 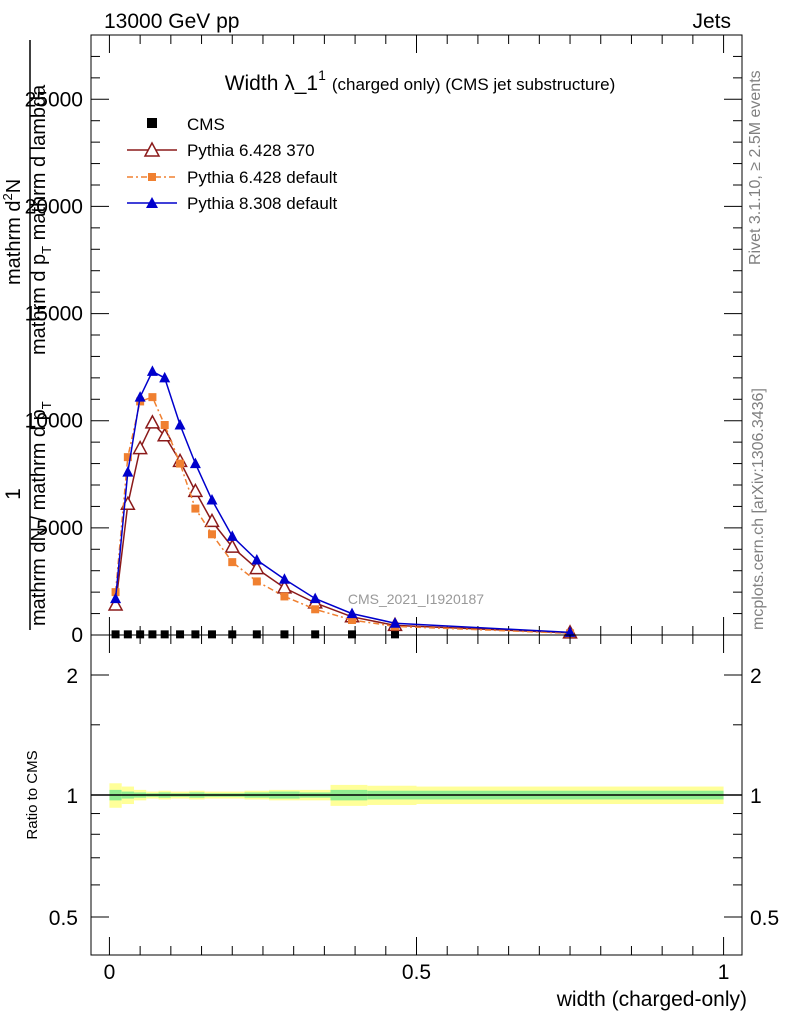 What do you see at coordinates (72, 676) in the screenshot?
I see `ratio-ytick-label: 2` at bounding box center [72, 676].